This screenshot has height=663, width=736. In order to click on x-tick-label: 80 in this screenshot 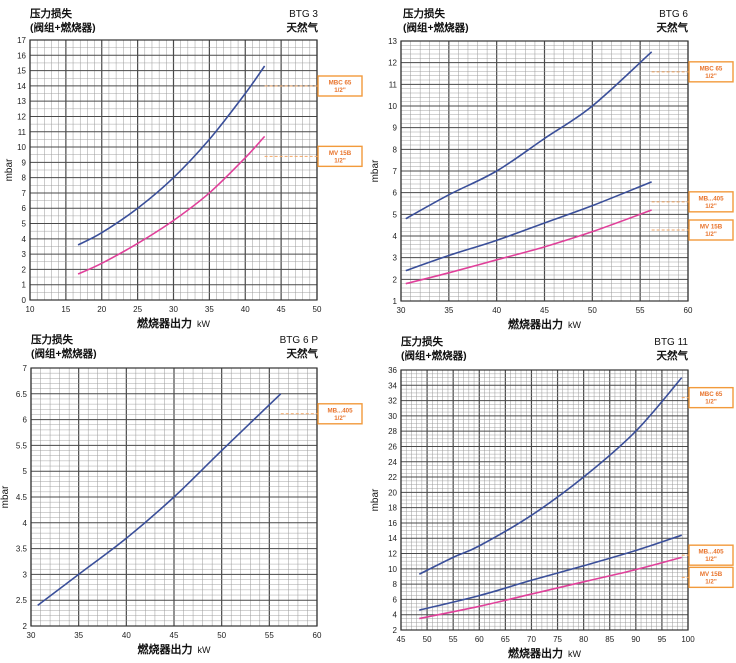, I will do `click(583, 639)`.